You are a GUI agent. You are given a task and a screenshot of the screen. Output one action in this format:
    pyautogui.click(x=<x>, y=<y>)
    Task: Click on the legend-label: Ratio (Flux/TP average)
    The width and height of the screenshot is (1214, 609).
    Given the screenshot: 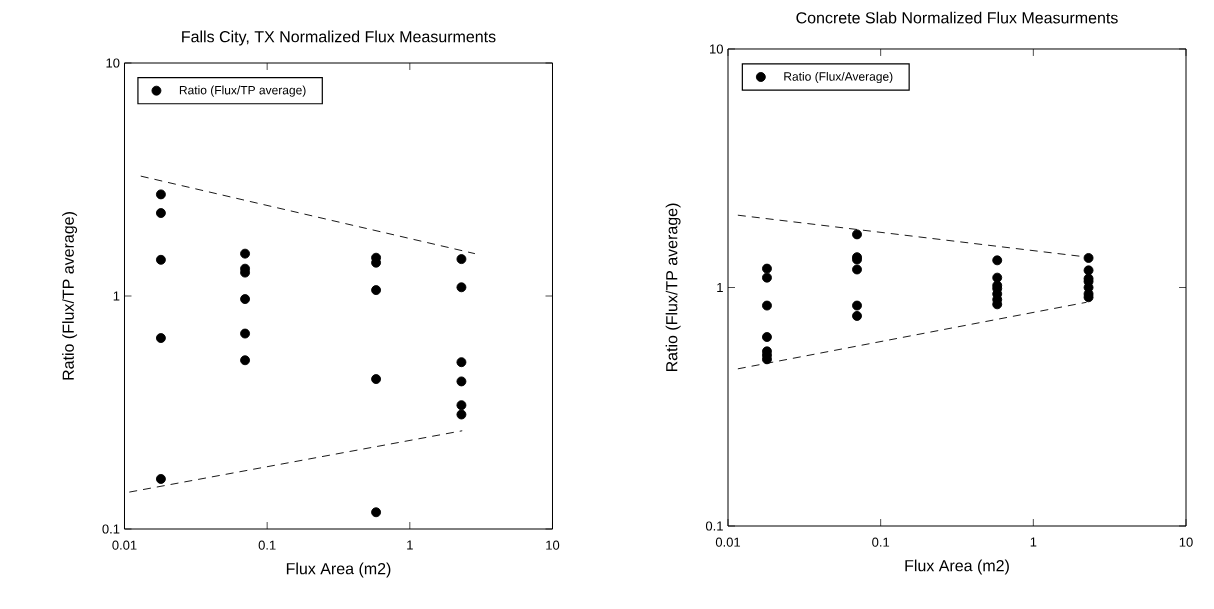 What is the action you would take?
    pyautogui.click(x=242, y=91)
    